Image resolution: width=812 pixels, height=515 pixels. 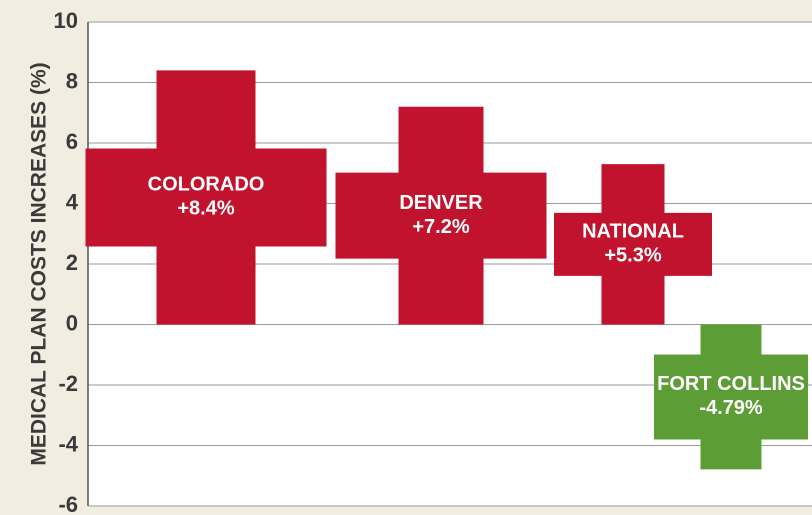 I want to click on category-label: DENVER, so click(x=441, y=203).